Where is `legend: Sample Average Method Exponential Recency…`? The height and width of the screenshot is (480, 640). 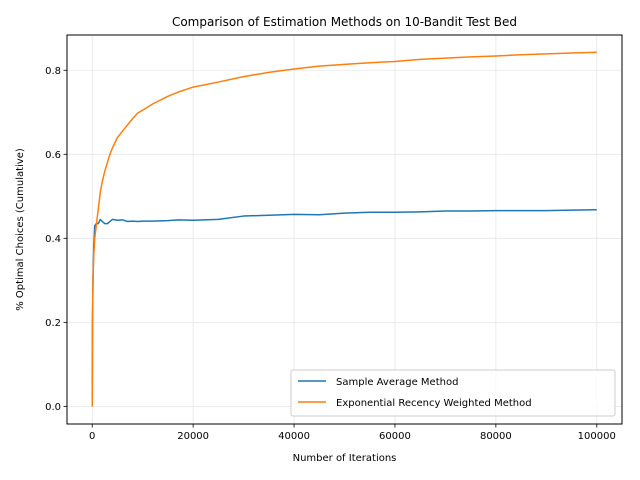
legend: Sample Average Method Exponential Recency… is located at coordinates (453, 393).